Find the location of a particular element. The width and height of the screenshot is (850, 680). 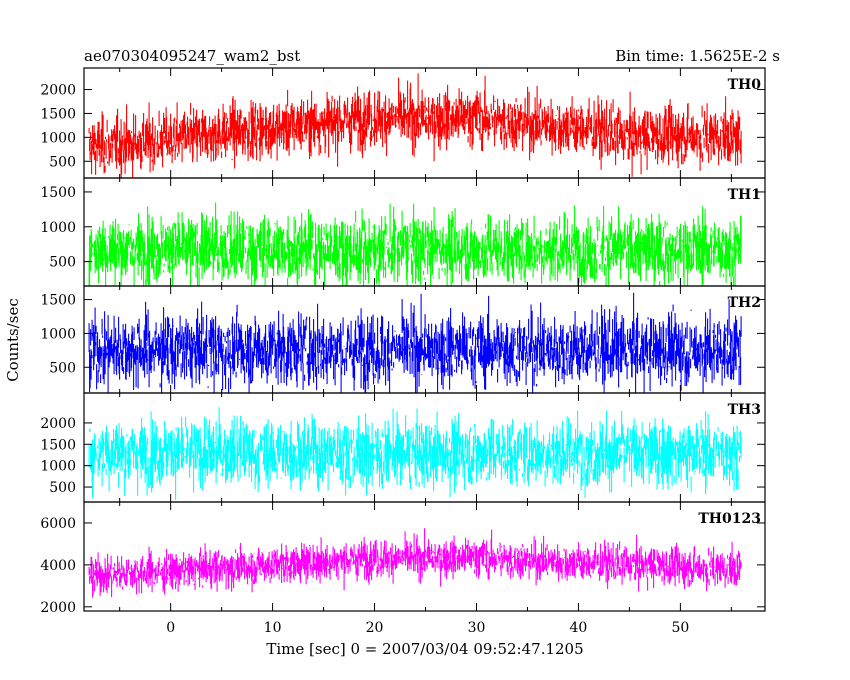

x-tick-label: 20 is located at coordinates (375, 628).